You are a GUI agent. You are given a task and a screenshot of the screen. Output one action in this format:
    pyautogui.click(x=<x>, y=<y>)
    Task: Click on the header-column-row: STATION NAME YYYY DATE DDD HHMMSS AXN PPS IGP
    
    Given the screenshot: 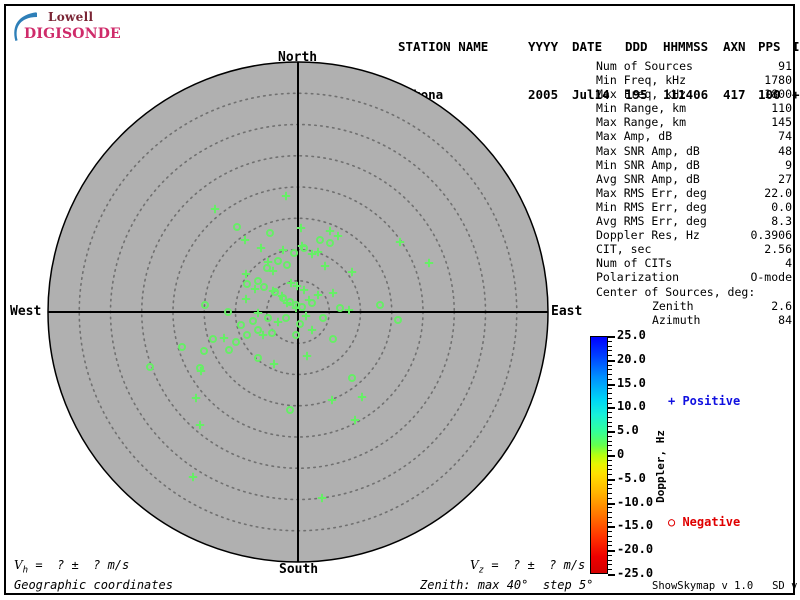 What is the action you would take?
    pyautogui.click(x=599, y=47)
    